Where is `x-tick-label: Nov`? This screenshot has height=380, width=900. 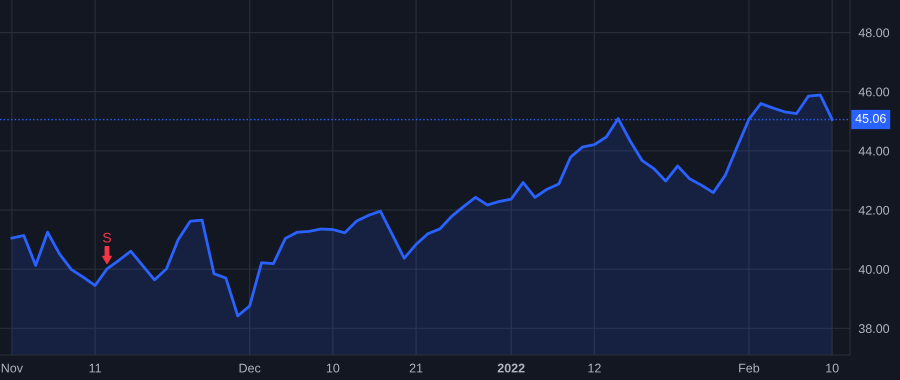
x-tick-label: Nov is located at coordinates (12, 368).